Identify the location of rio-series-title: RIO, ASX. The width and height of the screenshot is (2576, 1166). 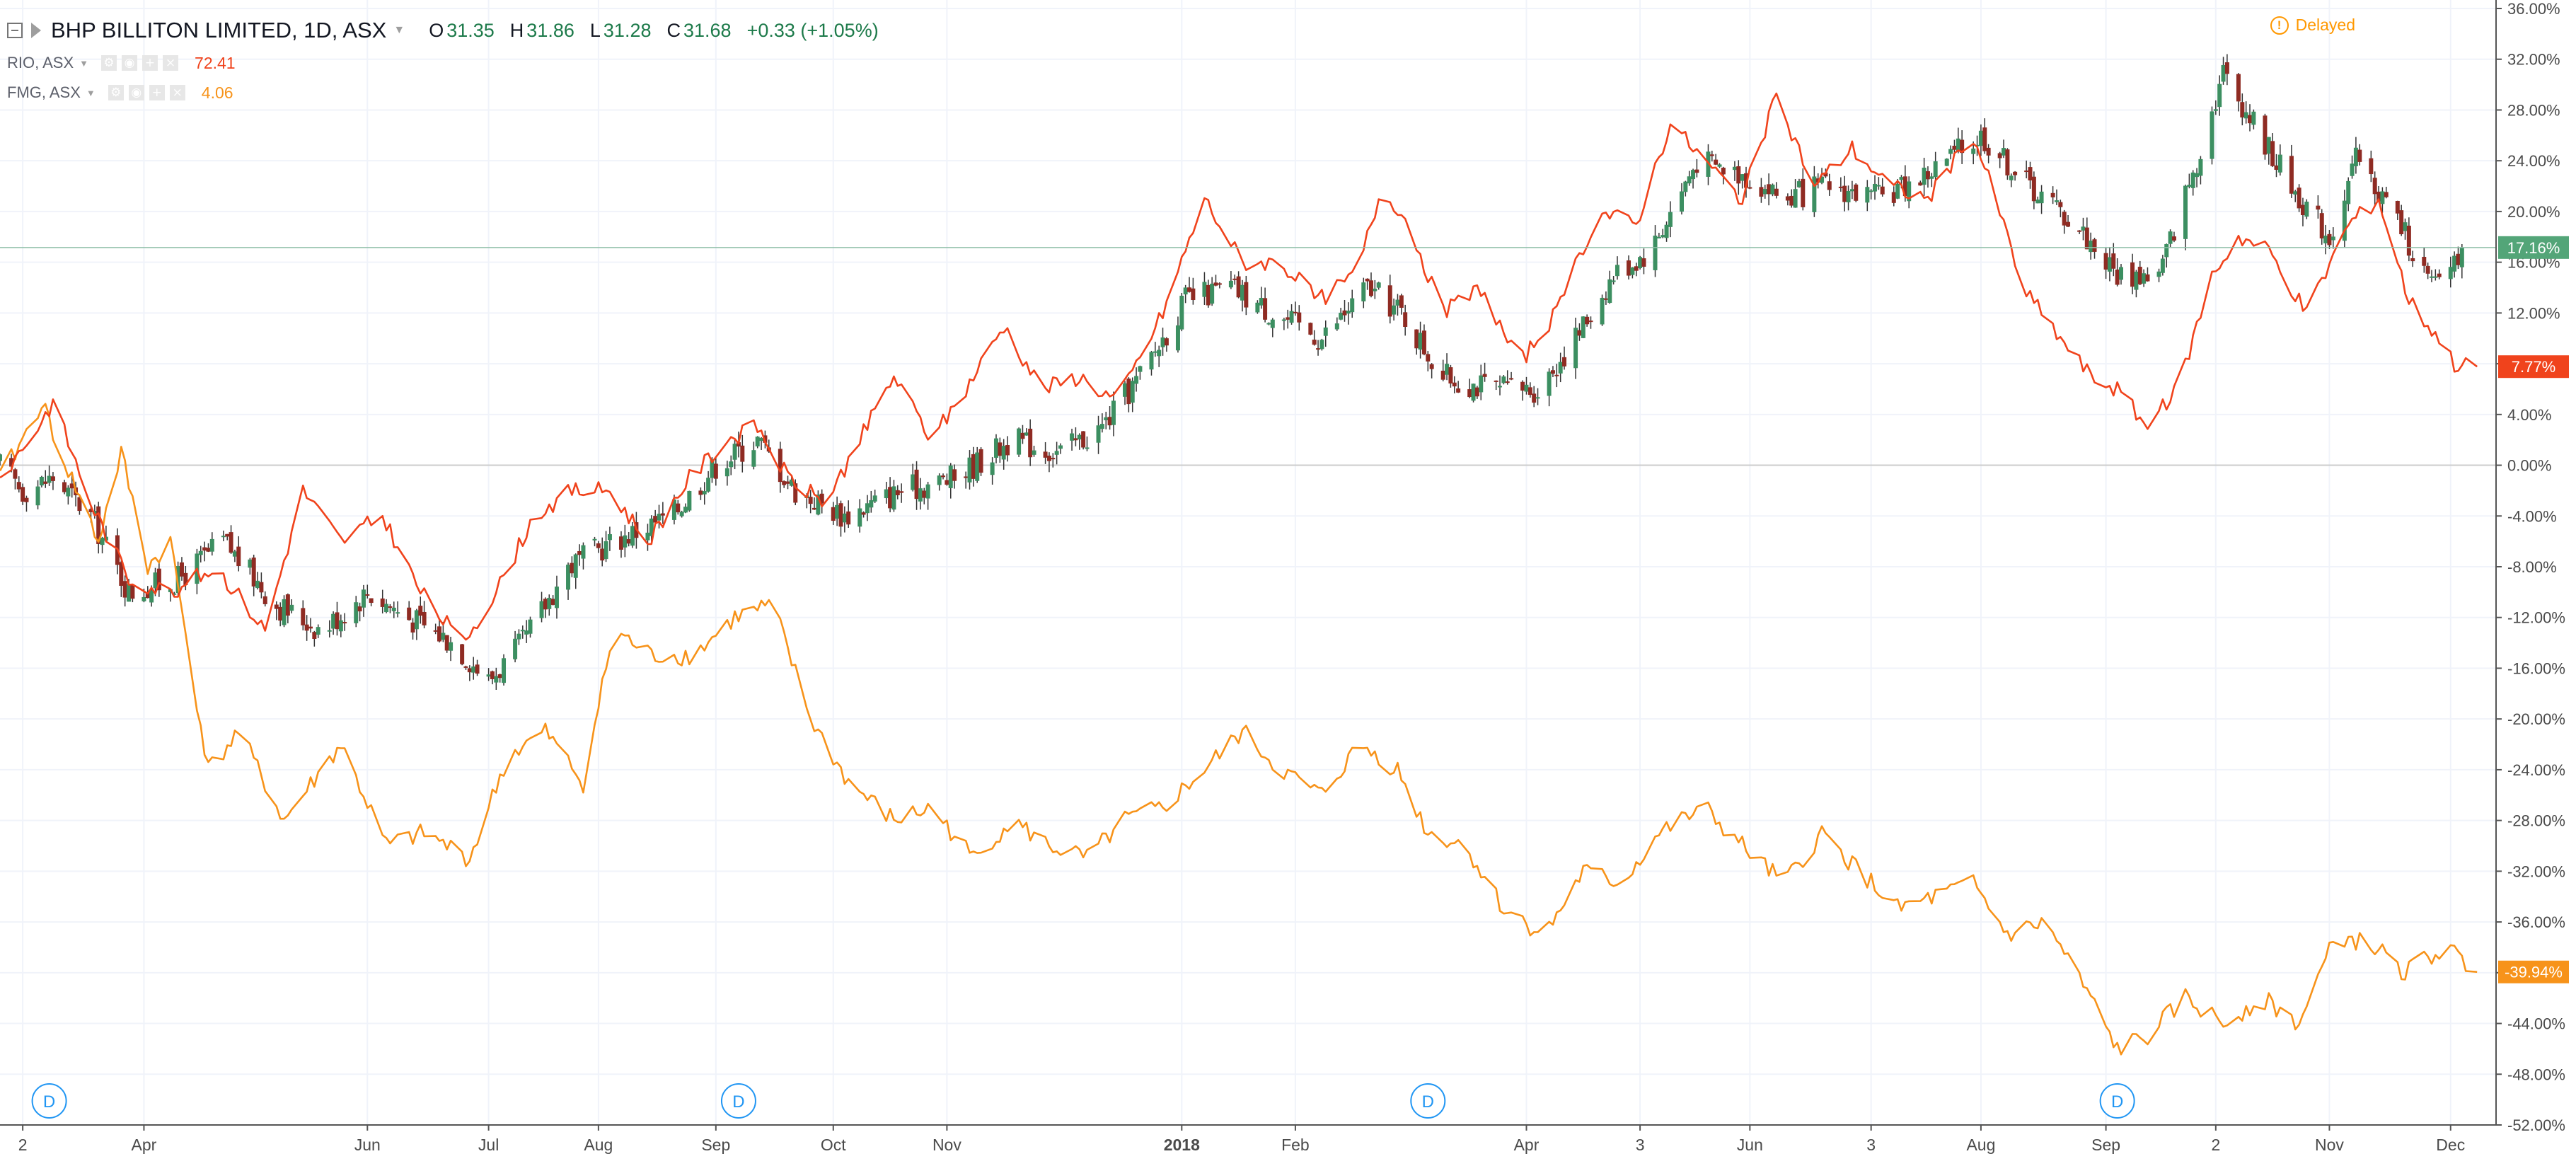
(40, 62).